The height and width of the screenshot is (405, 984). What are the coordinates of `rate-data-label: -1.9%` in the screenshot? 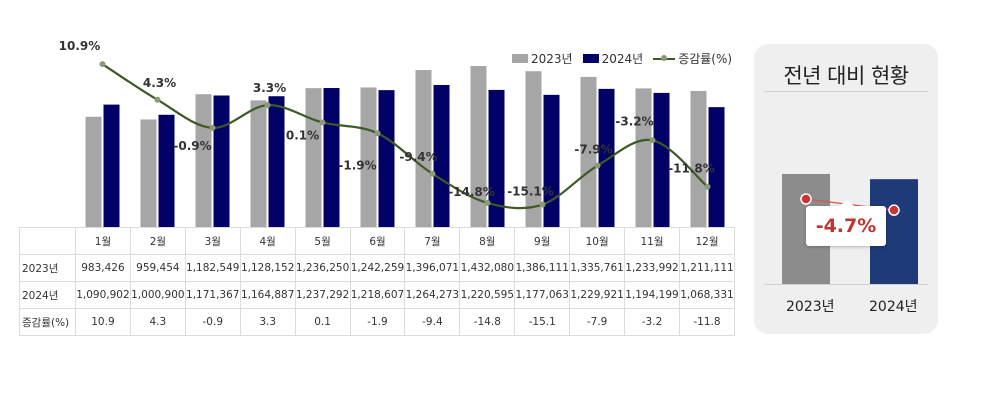 It's located at (357, 165).